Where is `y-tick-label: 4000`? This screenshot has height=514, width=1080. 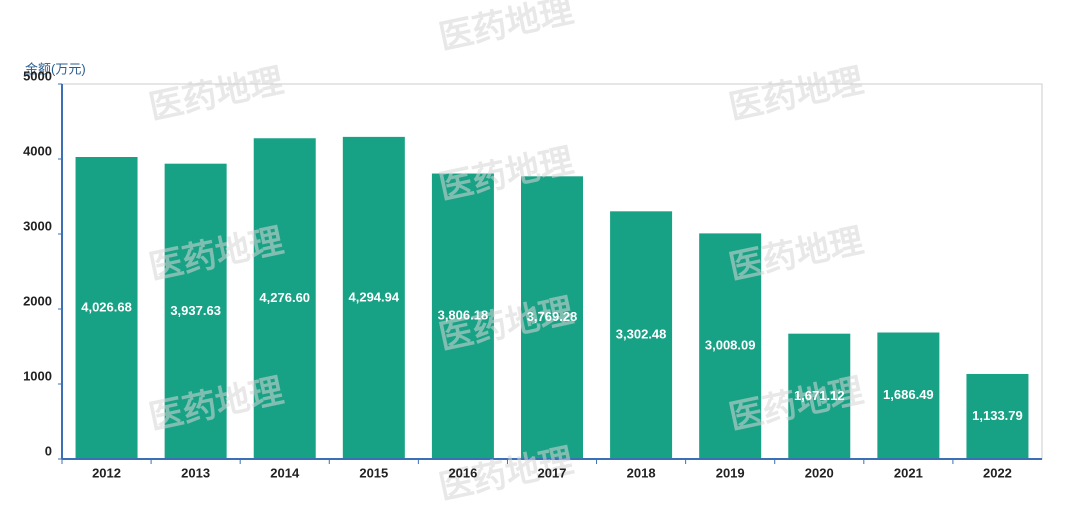
y-tick-label: 4000 is located at coordinates (37, 150).